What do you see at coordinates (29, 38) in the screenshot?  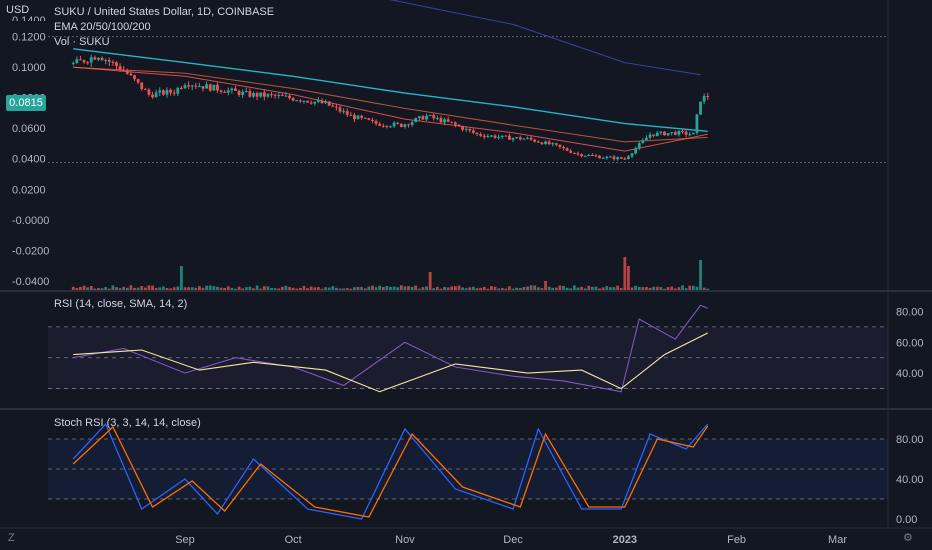 I see `y-tick-label: 0.1200` at bounding box center [29, 38].